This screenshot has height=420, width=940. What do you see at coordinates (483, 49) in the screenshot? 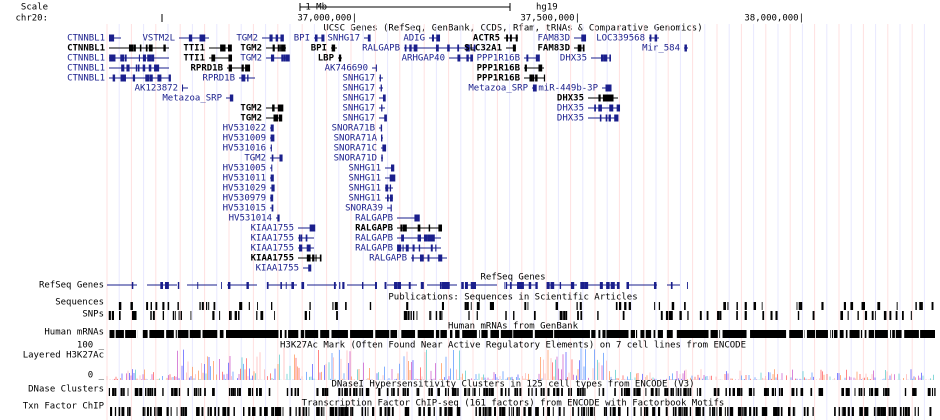
I see `gene-label: SLC32A1` at bounding box center [483, 49].